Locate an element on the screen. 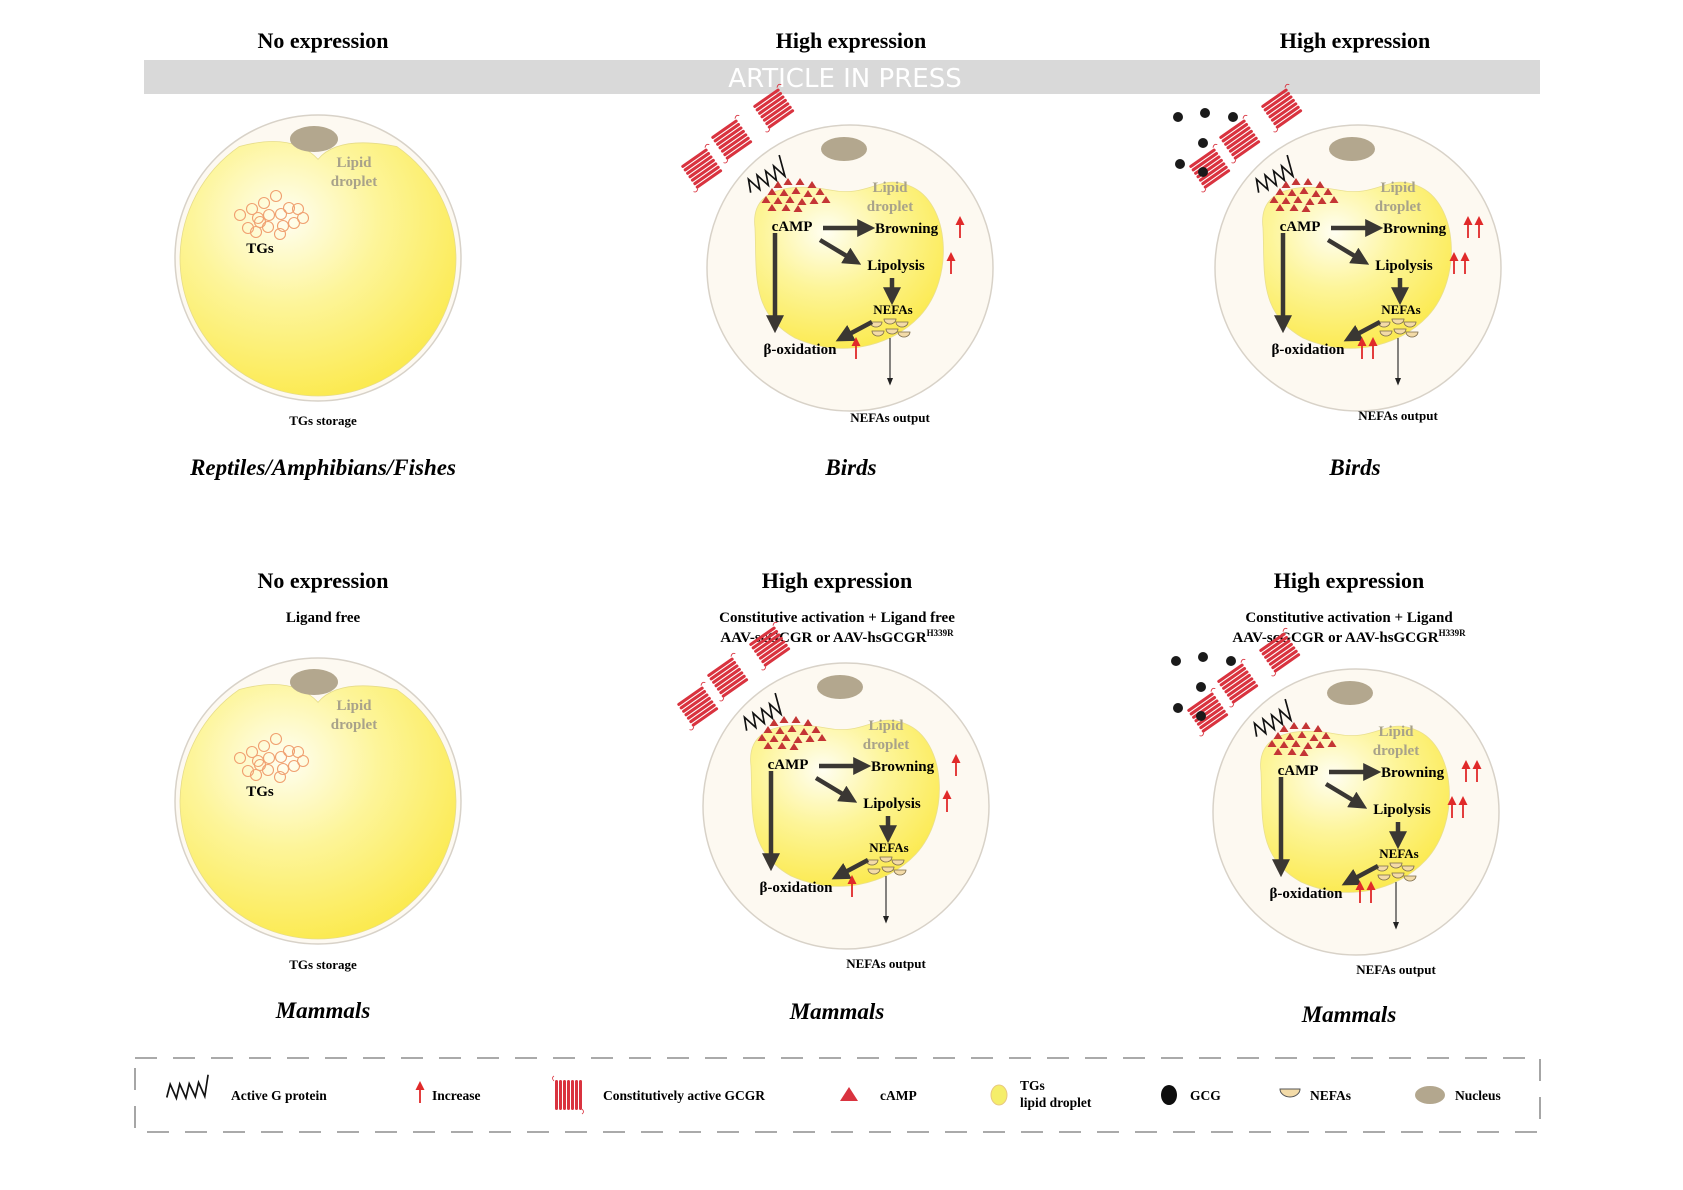 This screenshot has width=1683, height=1190. superscript-mutation: H339R is located at coordinates (941, 633).